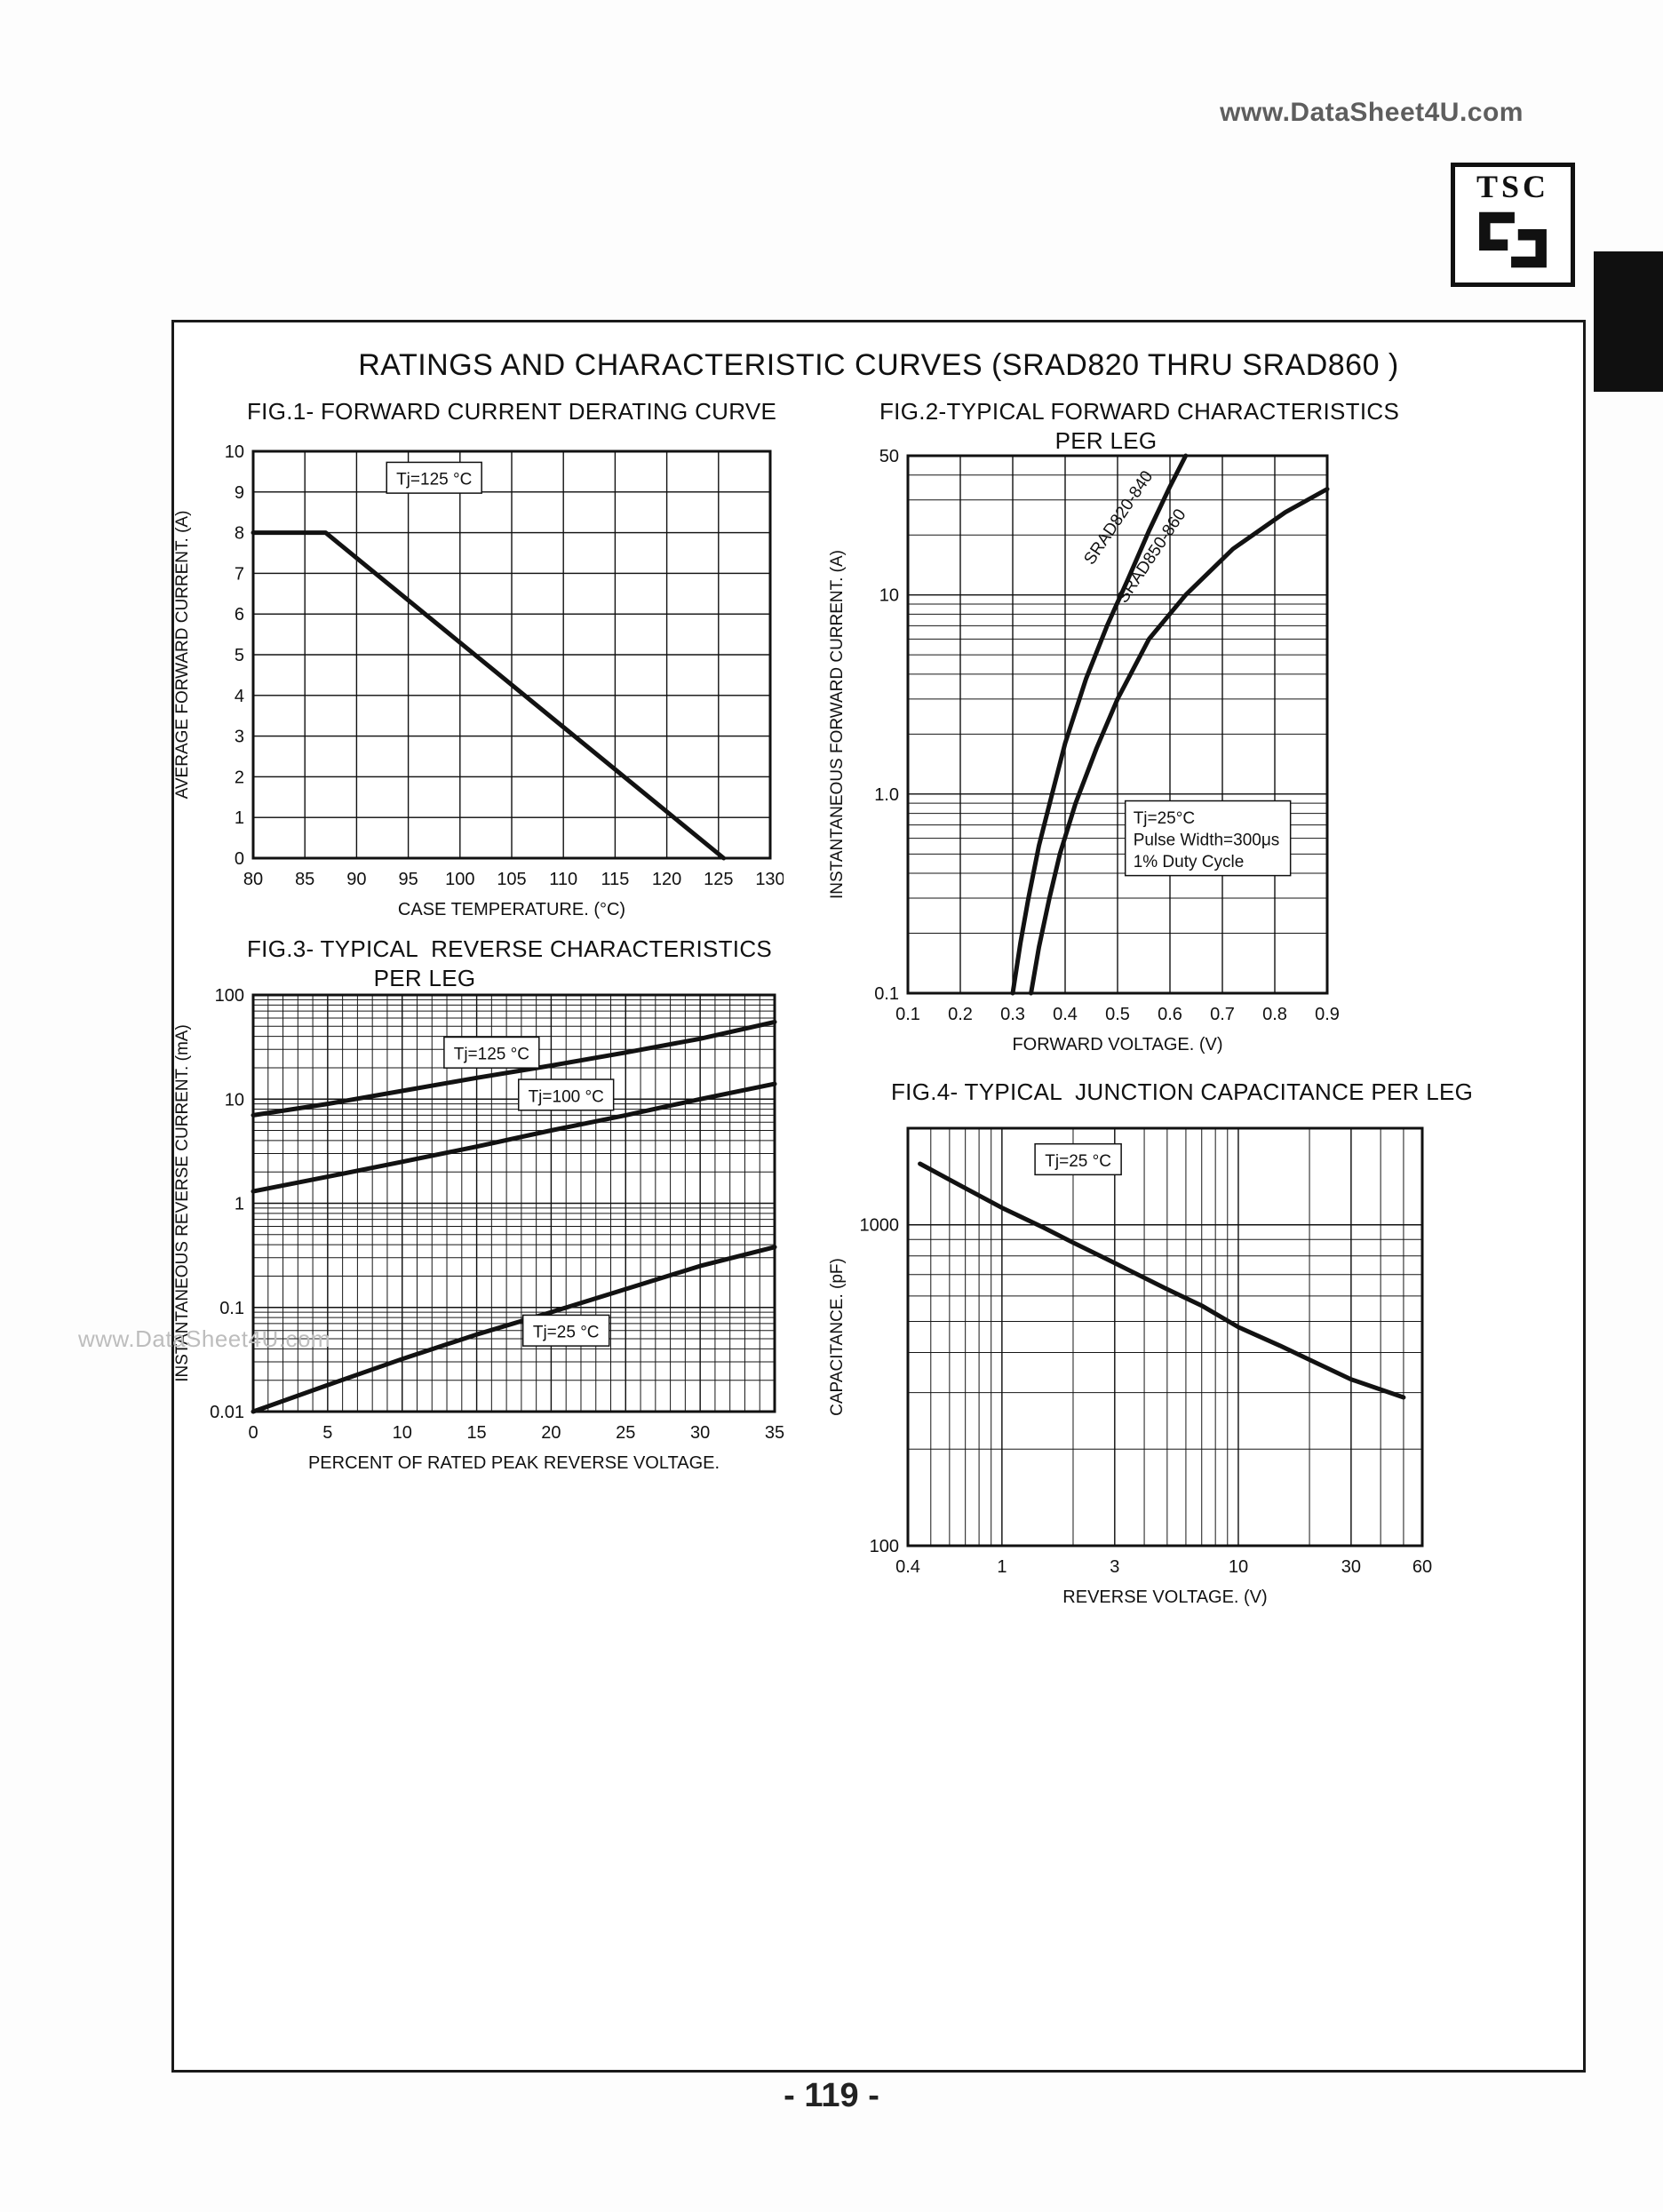 Image resolution: width=1663 pixels, height=2212 pixels. Describe the element at coordinates (227, 1413) in the screenshot. I see `svg-text: 0.01` at that location.